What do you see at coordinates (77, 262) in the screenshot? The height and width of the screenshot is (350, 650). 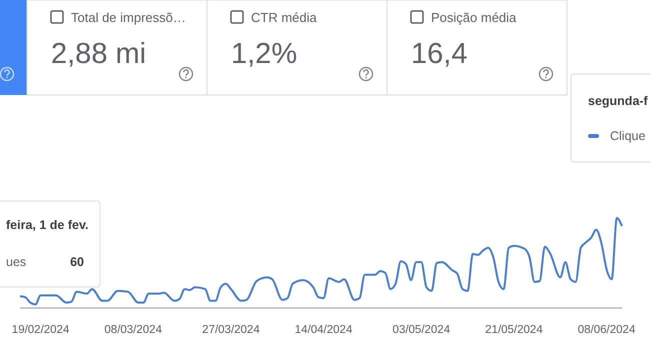 I see `annotation: 60` at bounding box center [77, 262].